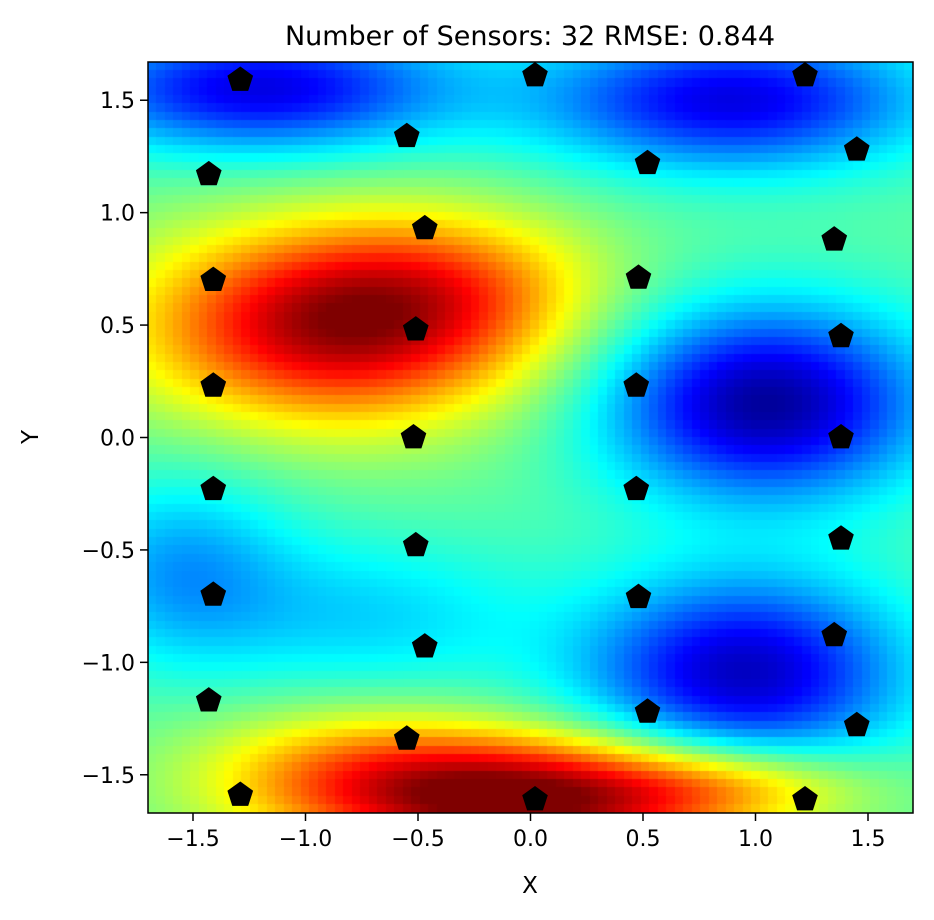 This screenshot has height=920, width=934. What do you see at coordinates (755, 839) in the screenshot?
I see `x-tick-label: 1.0` at bounding box center [755, 839].